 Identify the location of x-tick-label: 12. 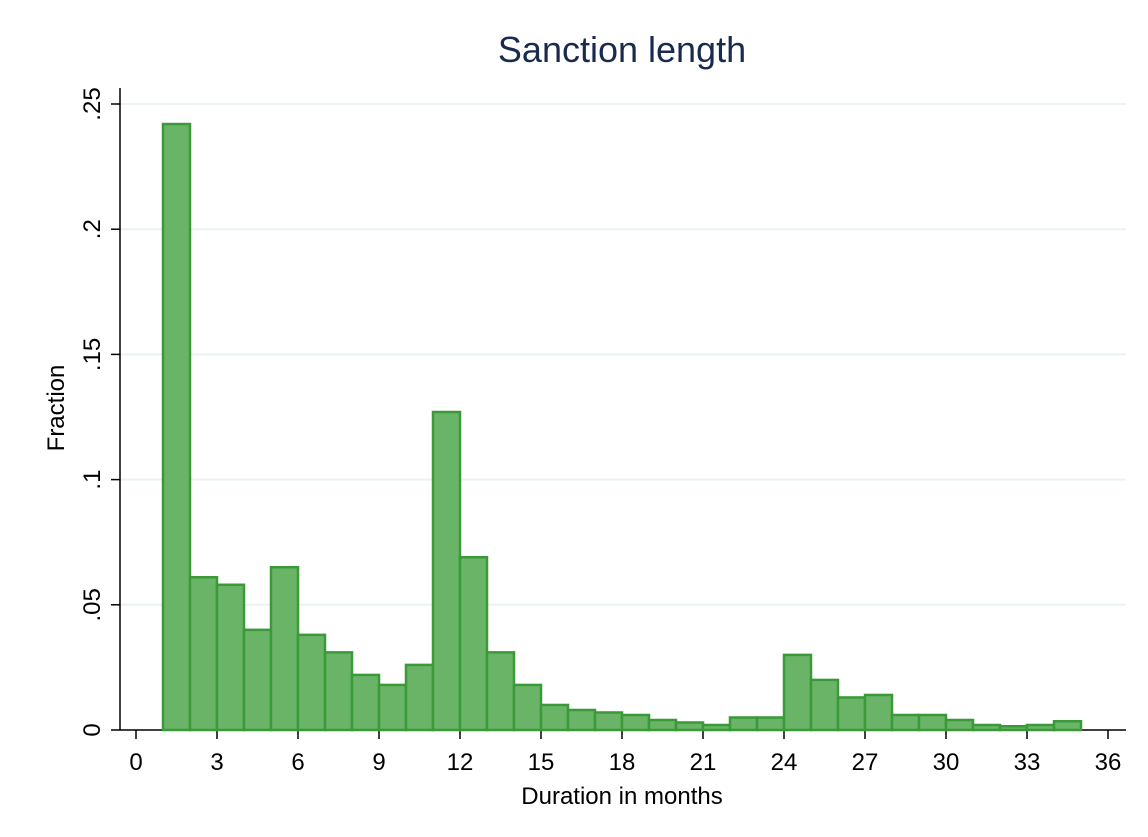
(460, 762).